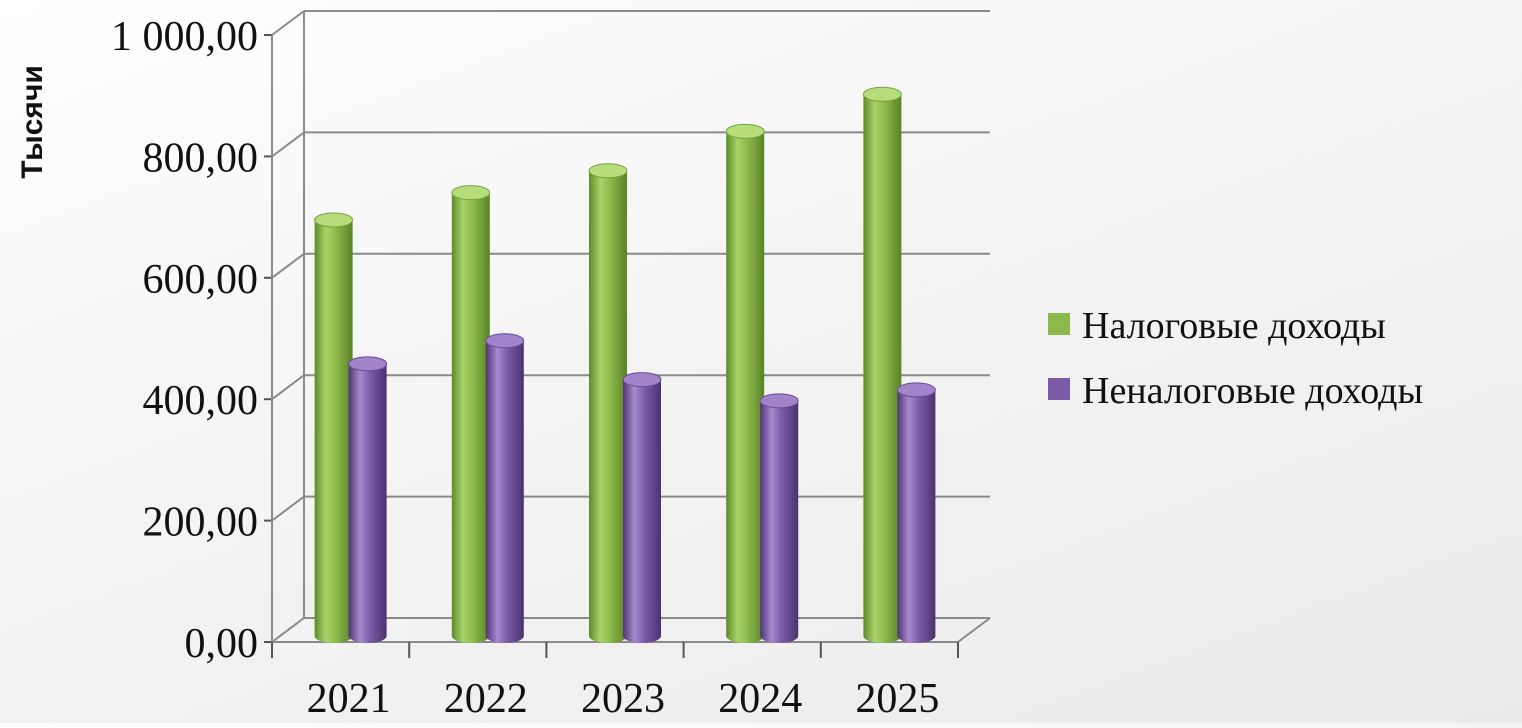  What do you see at coordinates (897, 699) in the screenshot?
I see `x-tick-label: 2025` at bounding box center [897, 699].